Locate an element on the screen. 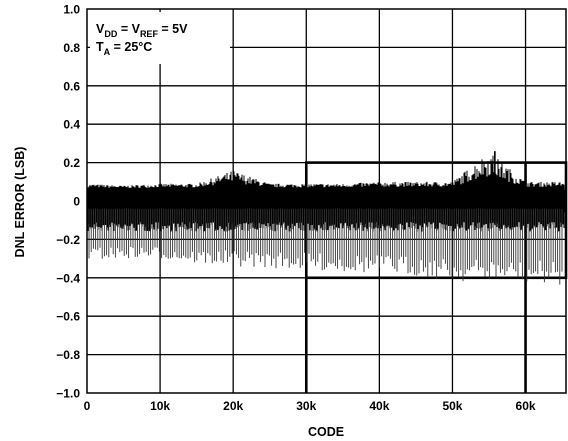  annotation-line-1: VDD = VREF = 5V is located at coordinates (142, 30).